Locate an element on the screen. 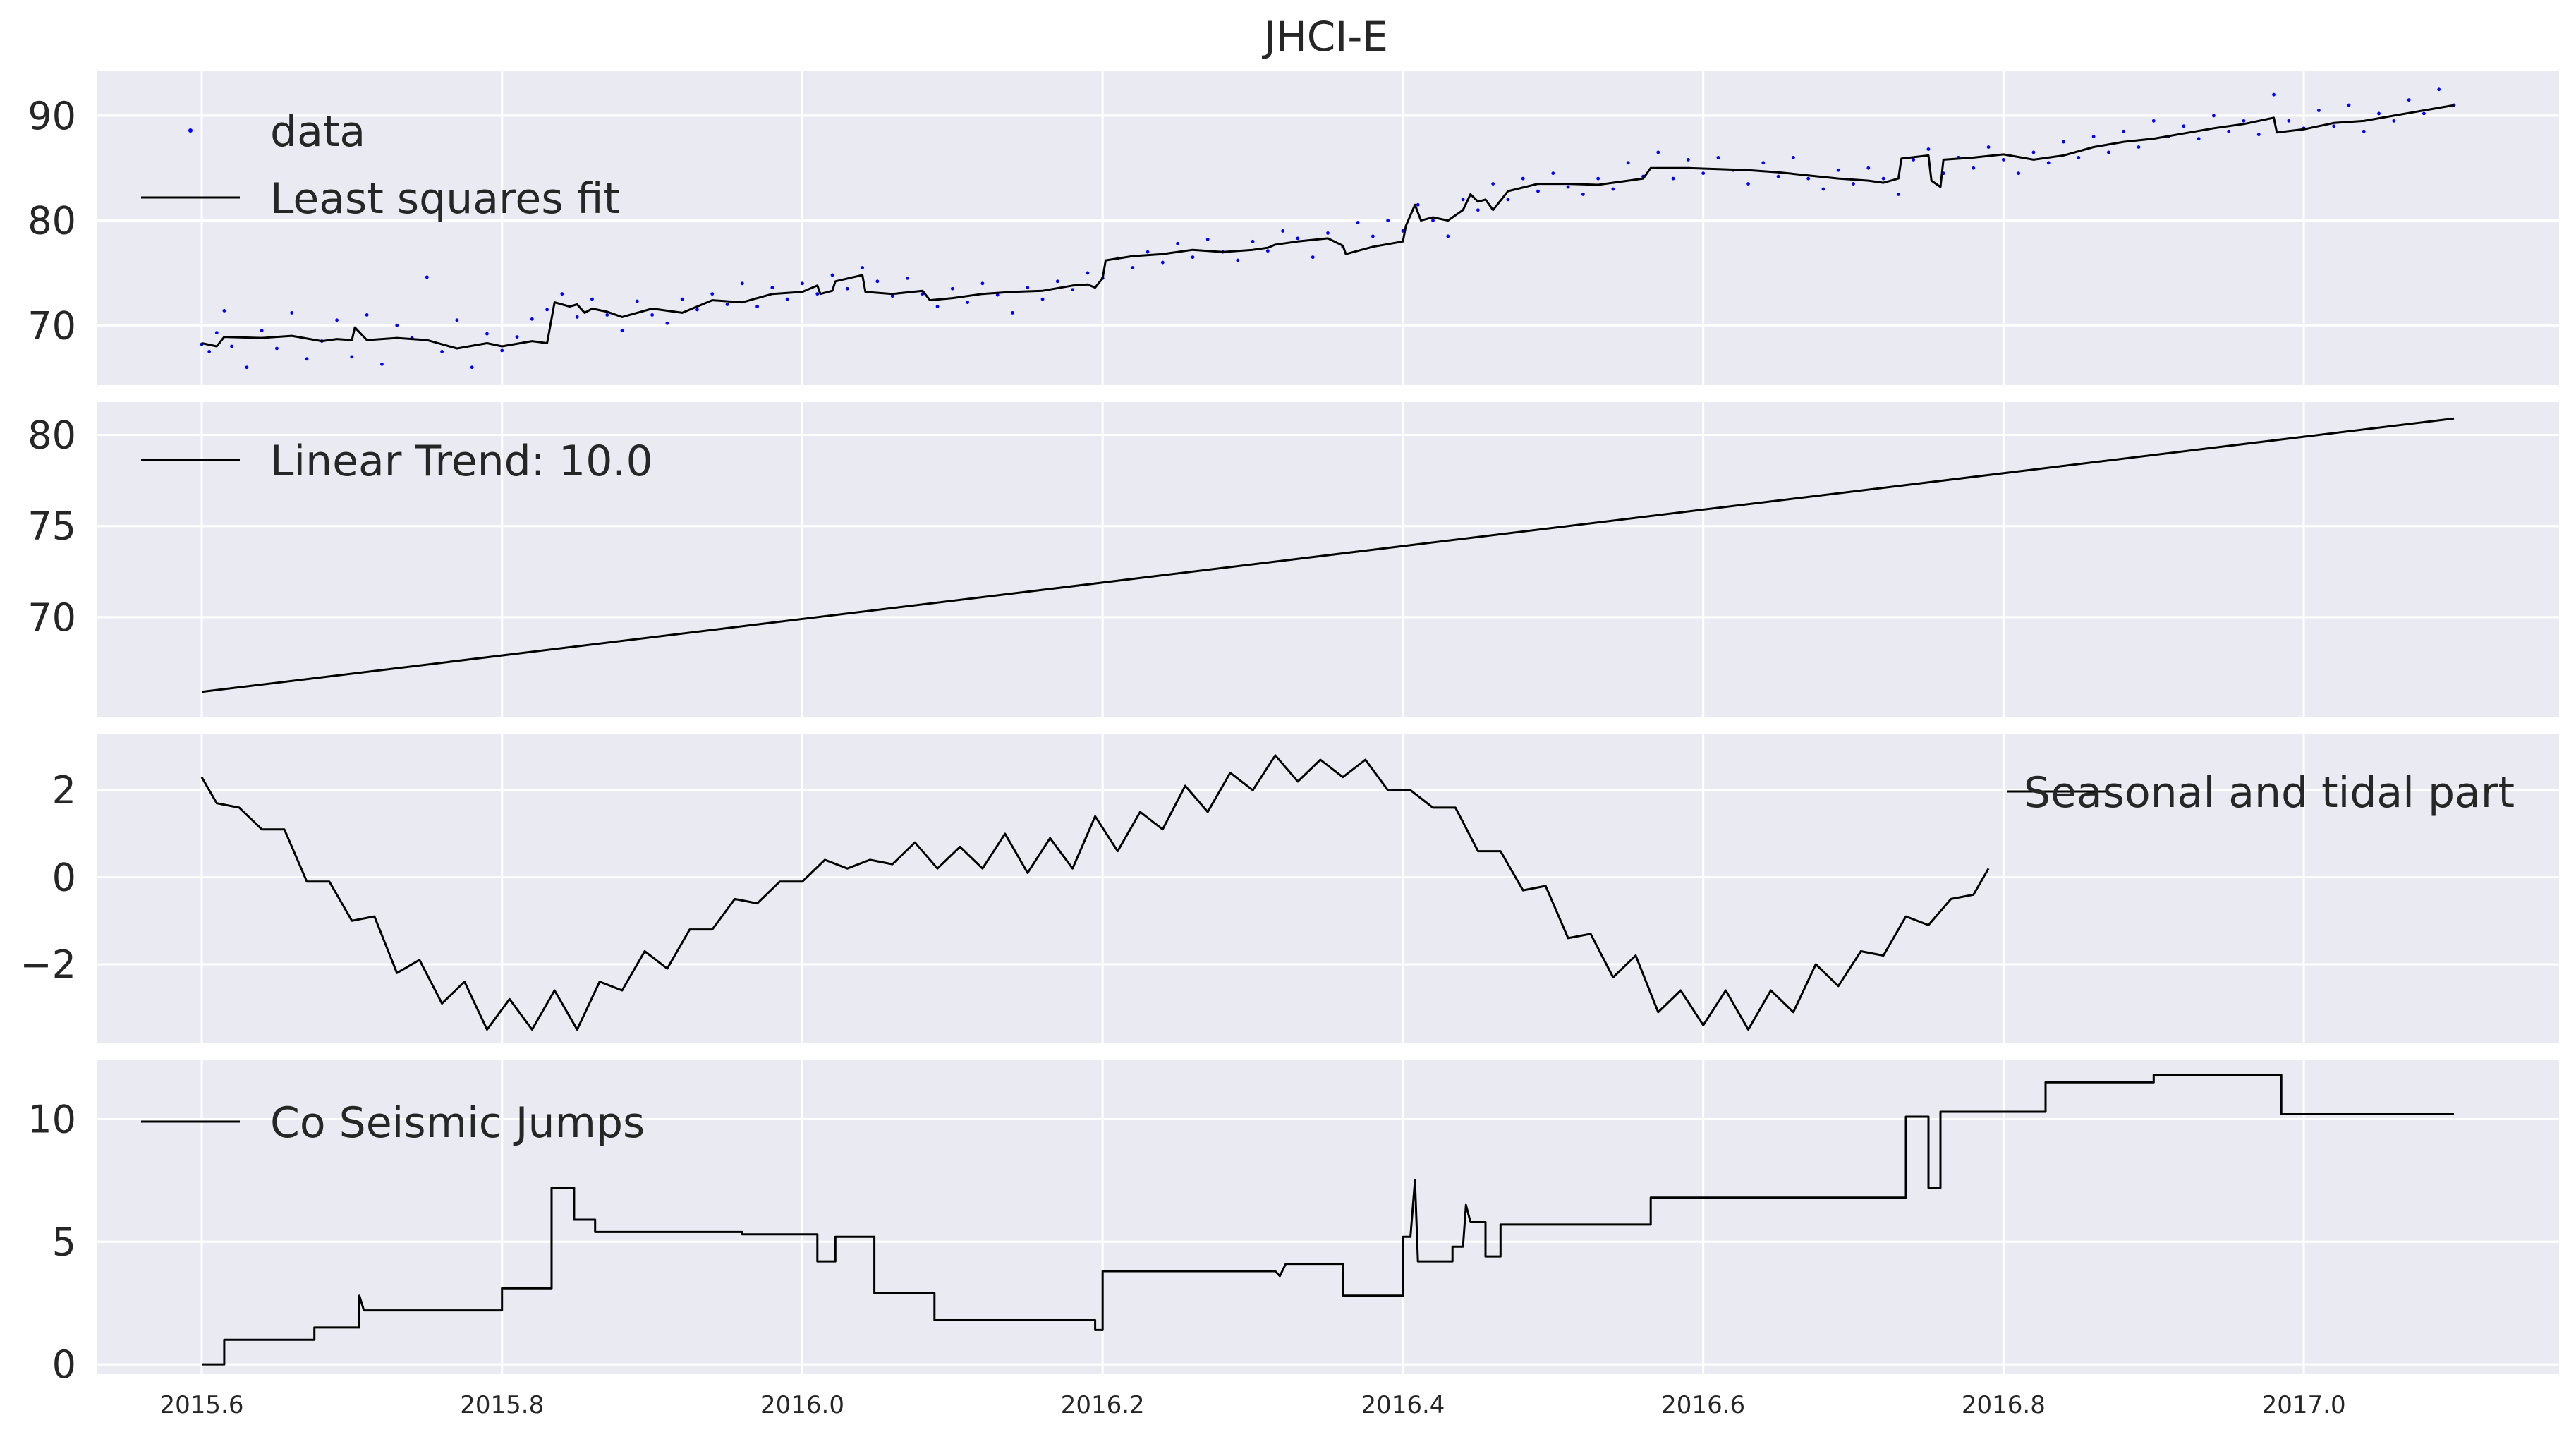 The height and width of the screenshot is (1444, 2576). legend-label: Least squares fit is located at coordinates (445, 199).